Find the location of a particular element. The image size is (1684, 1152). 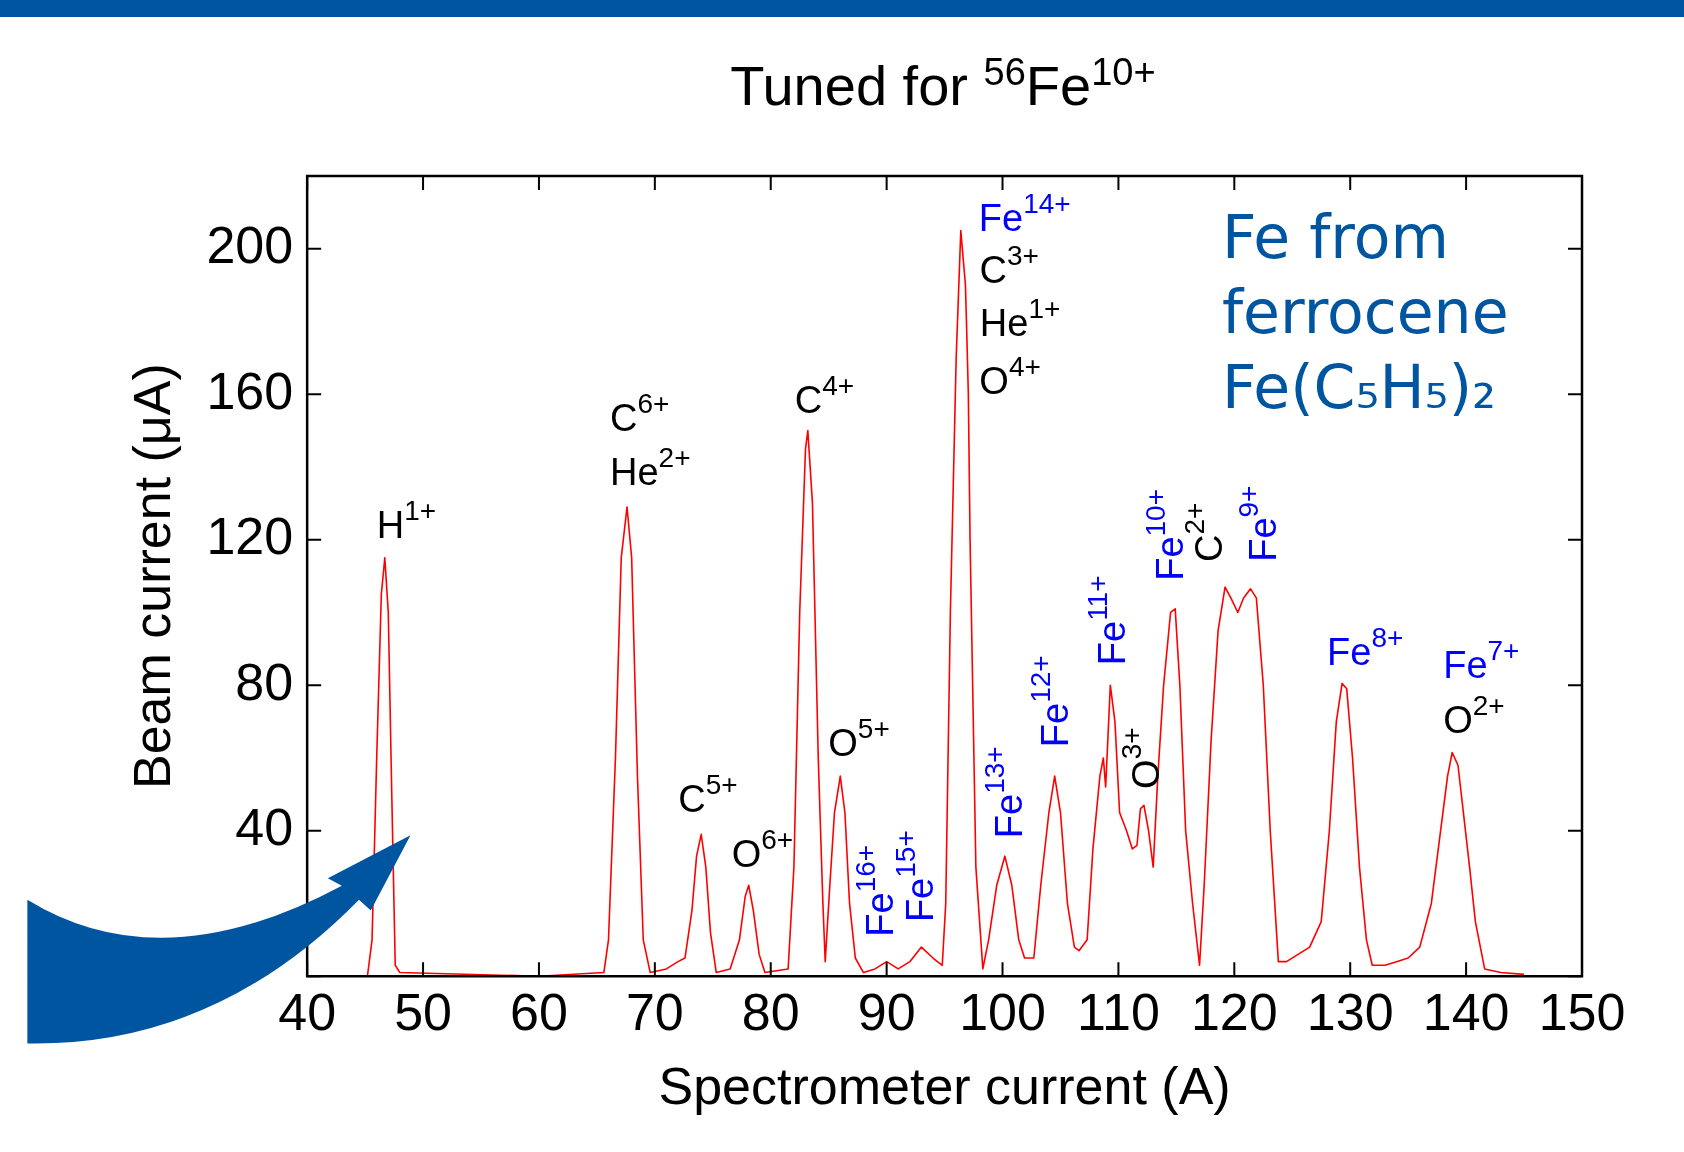

annotation: O3+ is located at coordinates (1141, 758).